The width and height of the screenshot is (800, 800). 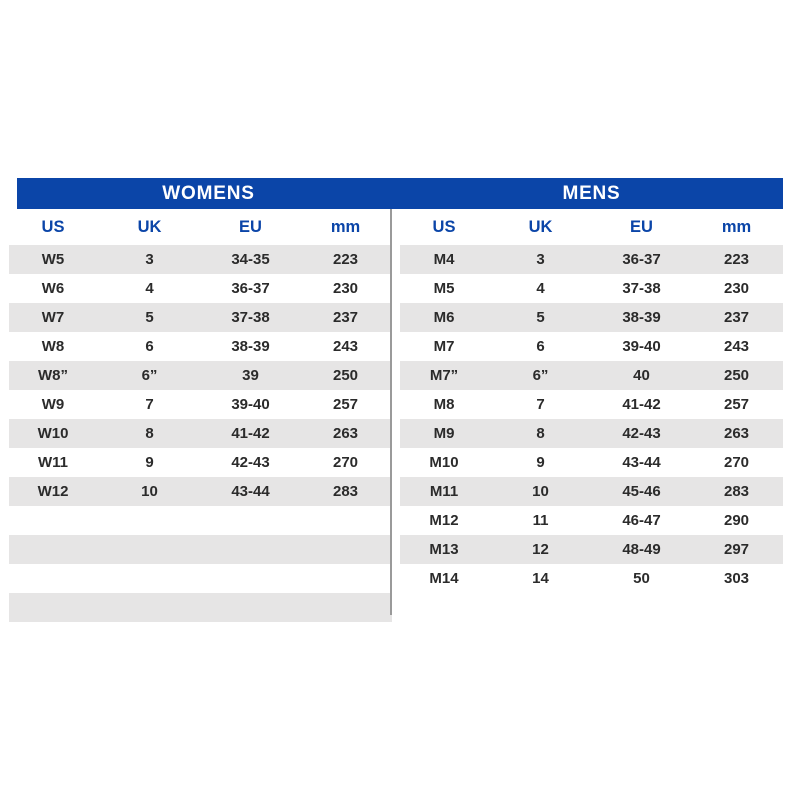 I want to click on cell-mm: 297, so click(x=736, y=549).